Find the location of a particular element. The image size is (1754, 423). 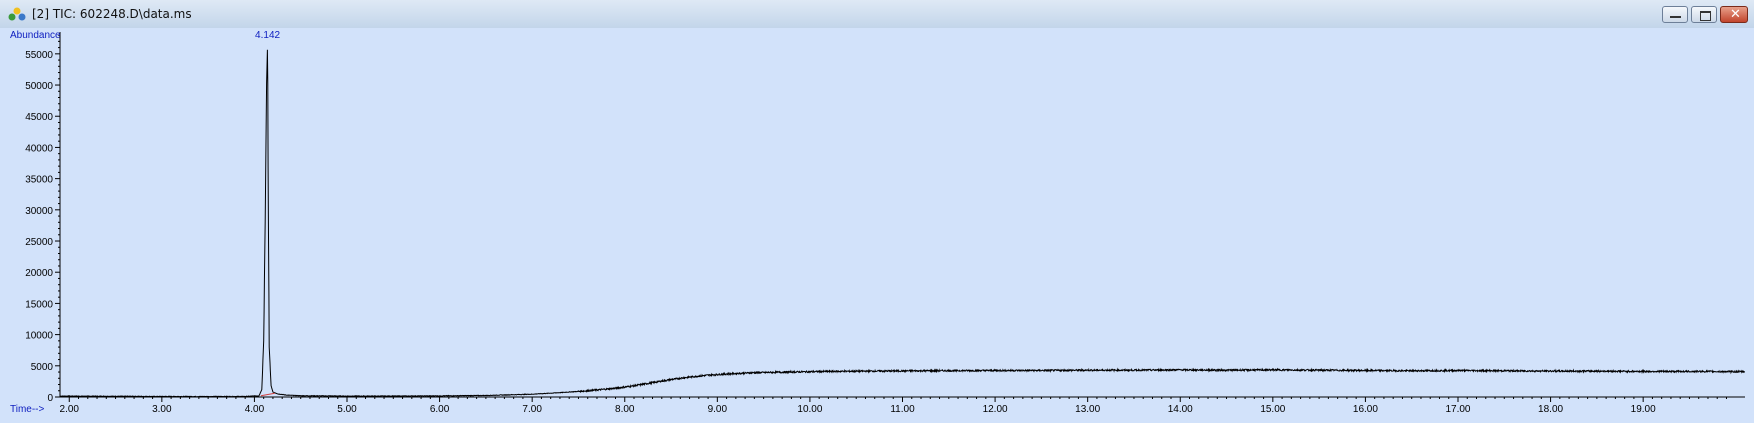

restore-icon is located at coordinates (1705, 16).